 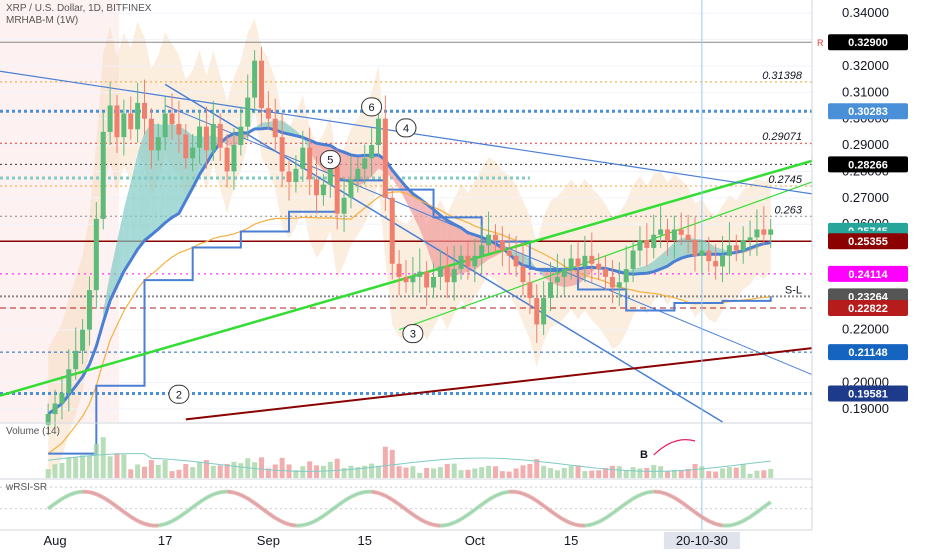 What do you see at coordinates (865, 329) in the screenshot?
I see `price-tick-label: 0.22000` at bounding box center [865, 329].